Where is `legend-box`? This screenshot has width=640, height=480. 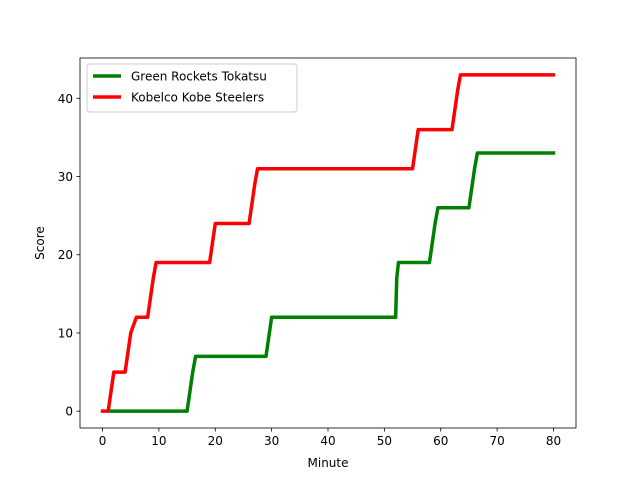 legend-box is located at coordinates (192, 88).